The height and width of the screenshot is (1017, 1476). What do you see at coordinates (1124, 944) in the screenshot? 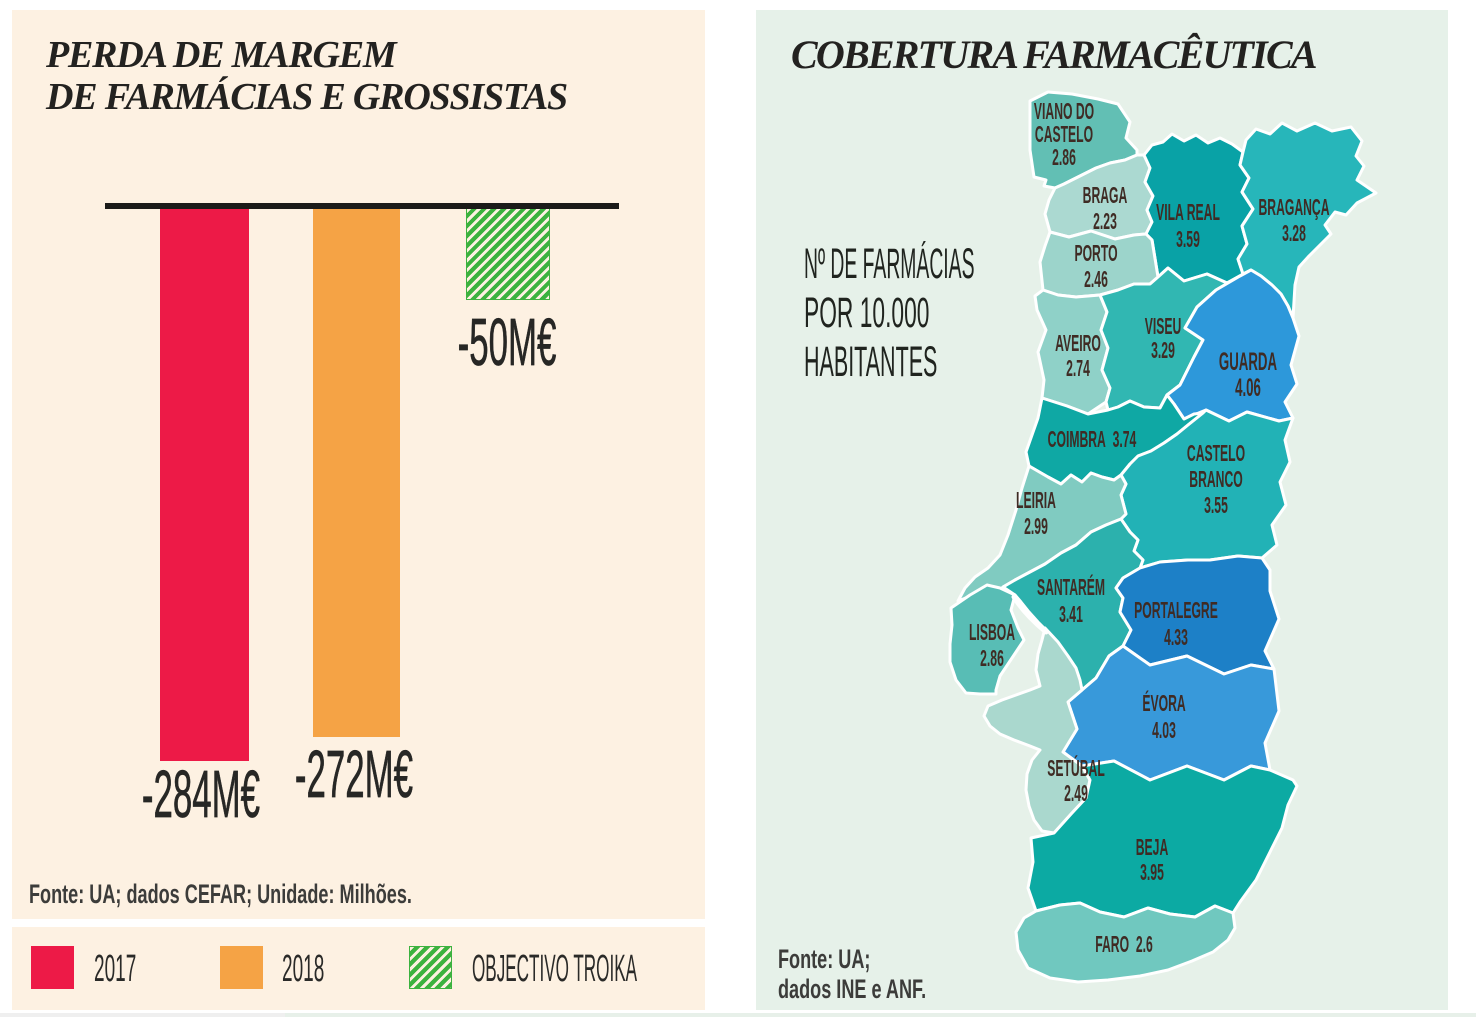
I see `svg-text: FARO 2.6` at bounding box center [1124, 944].